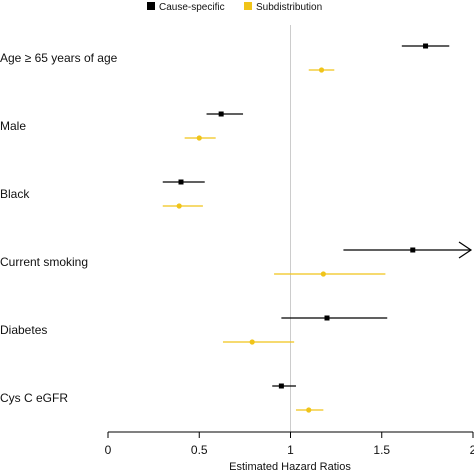  I want to click on x-tick-label: 0.5, so click(199, 450).